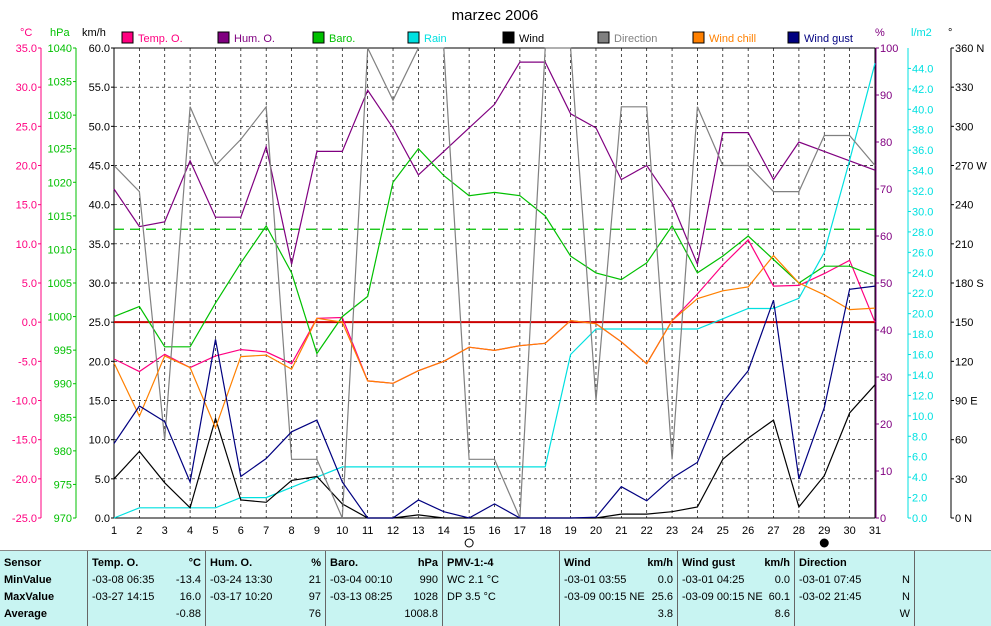 The height and width of the screenshot is (626, 991). What do you see at coordinates (473, 580) in the screenshot?
I see `table-min-time: WC 2.1 °C` at bounding box center [473, 580].